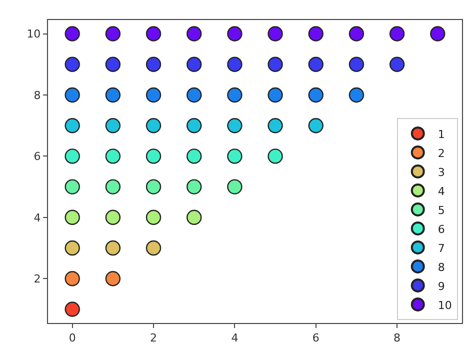 The height and width of the screenshot is (353, 474). Describe the element at coordinates (445, 305) in the screenshot. I see `legend-label: 10` at that location.